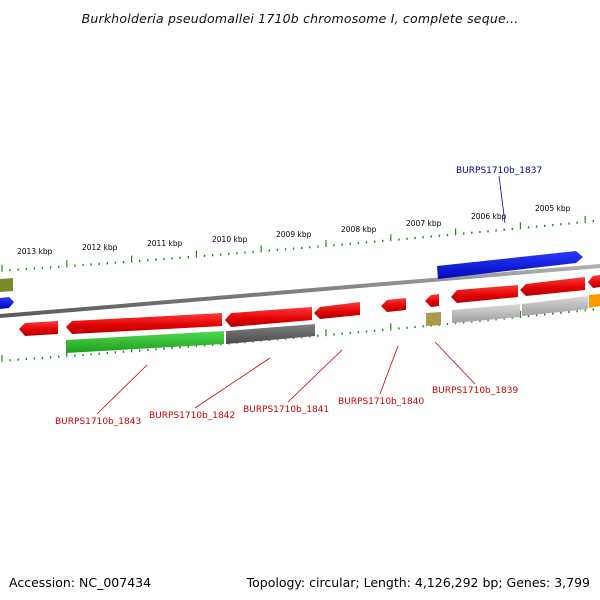  I want to click on gene-label-1840: BURPS1710b_1840, so click(381, 402).